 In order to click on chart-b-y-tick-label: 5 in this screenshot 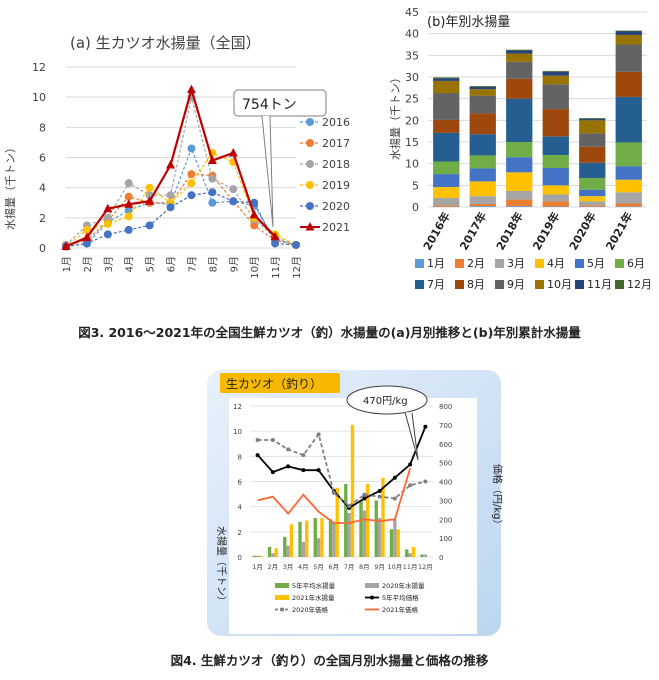, I will do `click(415, 185)`.